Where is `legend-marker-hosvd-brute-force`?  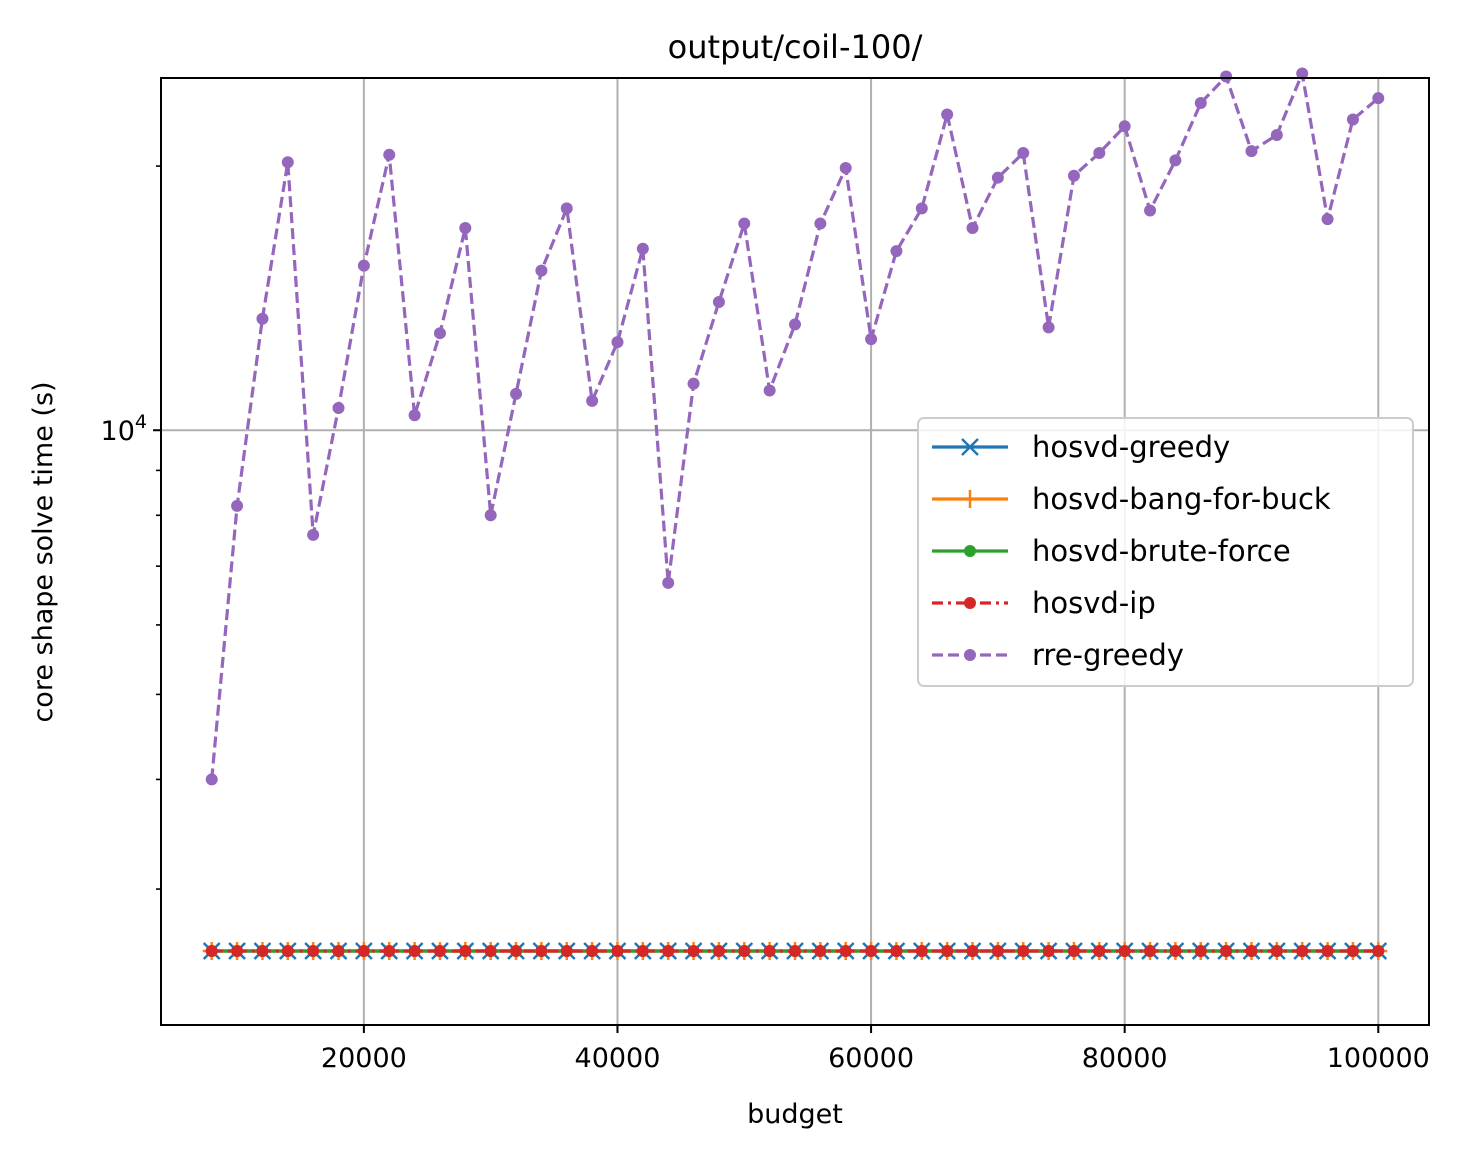 legend-marker-hosvd-brute-force is located at coordinates (970, 551).